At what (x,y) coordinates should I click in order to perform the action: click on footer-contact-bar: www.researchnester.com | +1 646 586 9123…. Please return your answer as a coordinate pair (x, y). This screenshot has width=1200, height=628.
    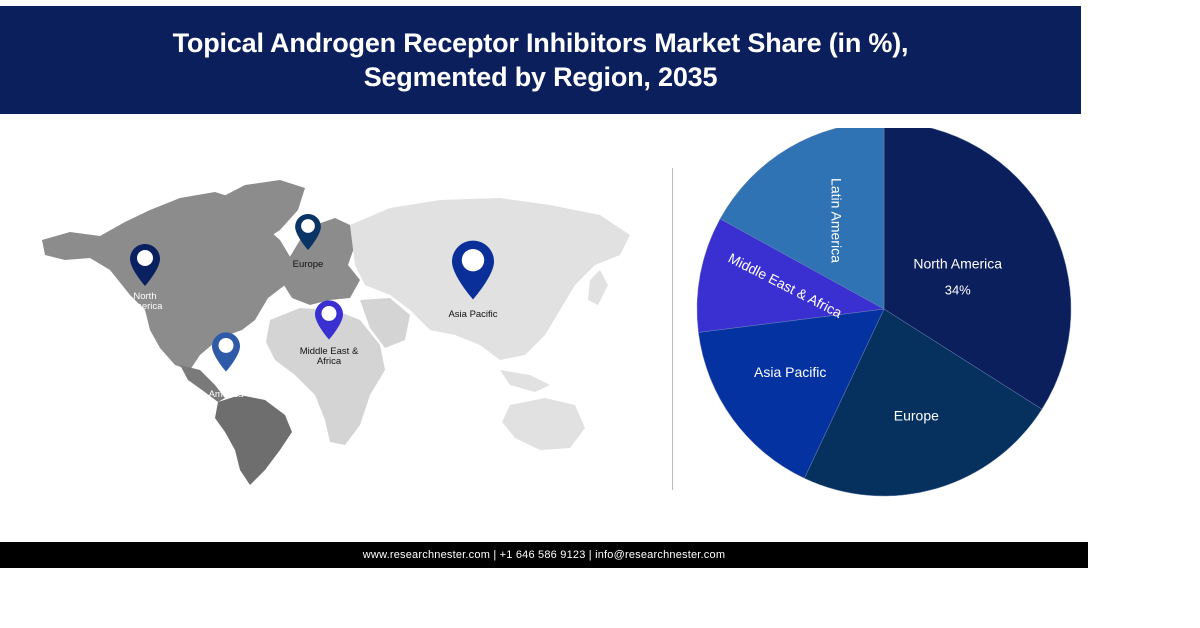
    Looking at the image, I should click on (544, 555).